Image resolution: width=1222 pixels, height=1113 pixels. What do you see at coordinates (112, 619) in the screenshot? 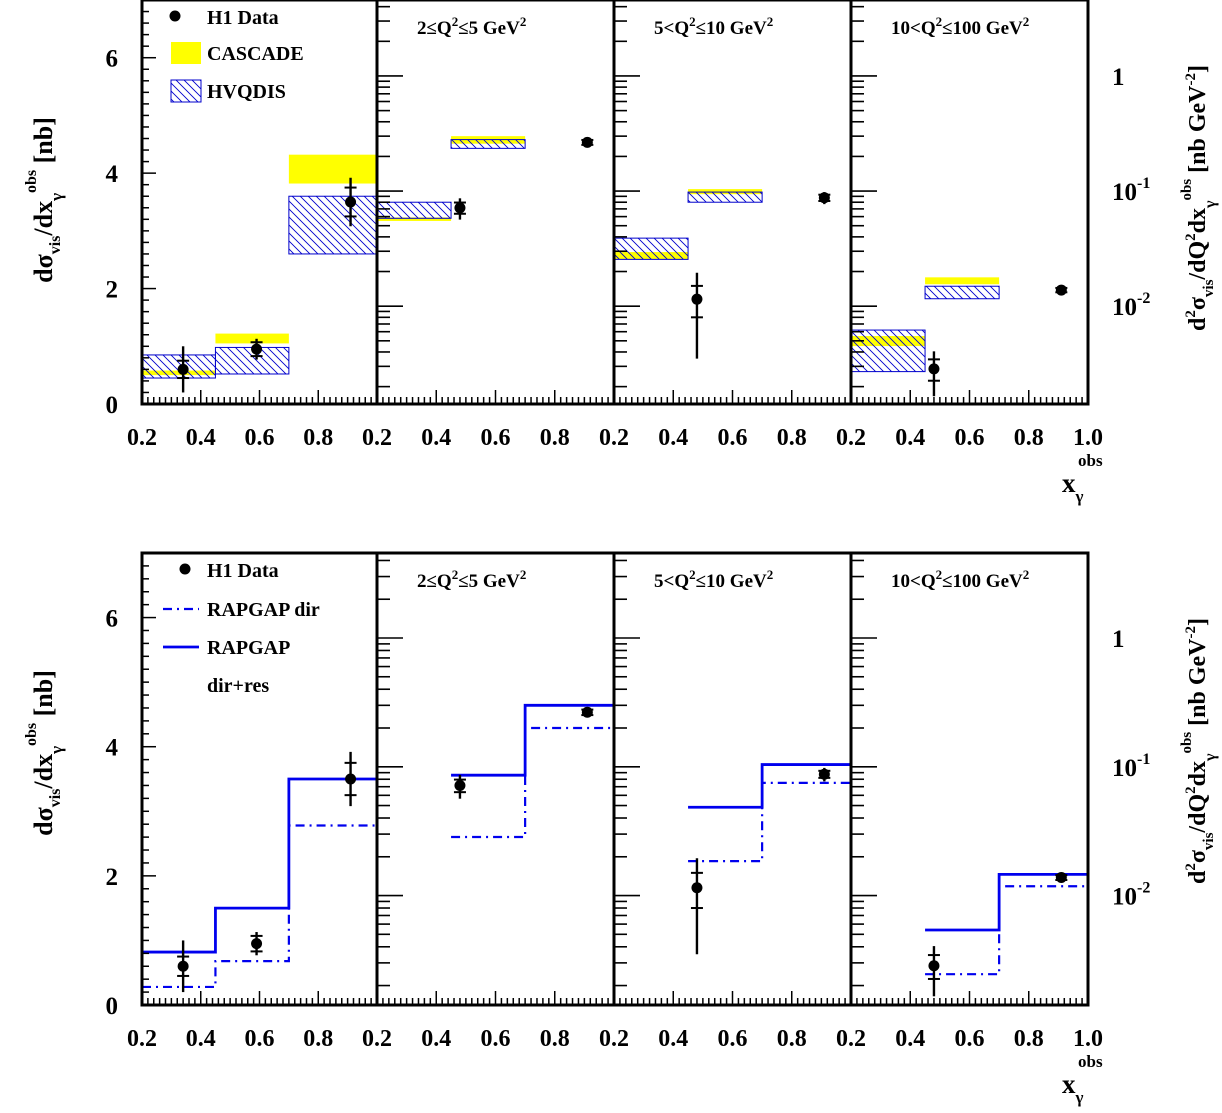
I see `y-tick-label: 6` at bounding box center [112, 619].